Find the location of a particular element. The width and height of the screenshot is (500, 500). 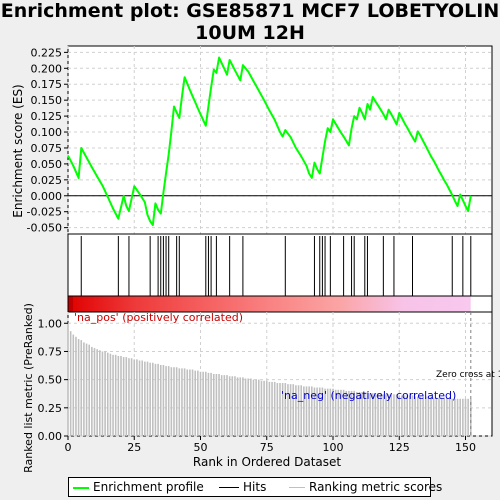

zero-cross-label: Zero cross at 152 is located at coordinates (468, 375).